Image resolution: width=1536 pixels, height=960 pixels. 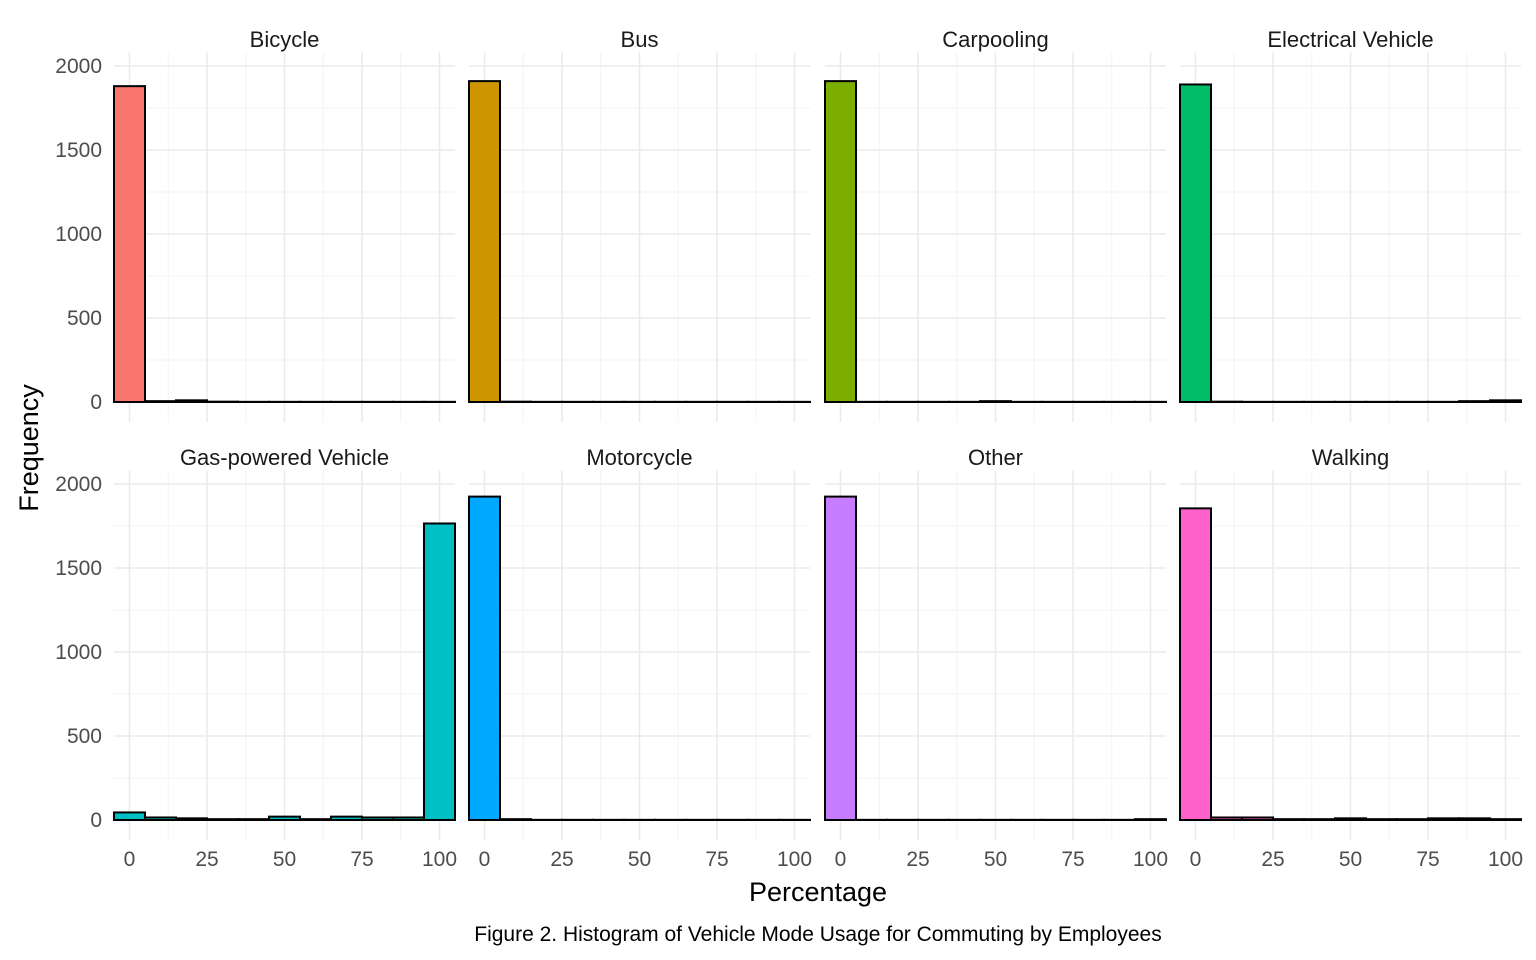 I want to click on facet-panel: Walking 0 25 50 75 100, so click(x=1351, y=658).